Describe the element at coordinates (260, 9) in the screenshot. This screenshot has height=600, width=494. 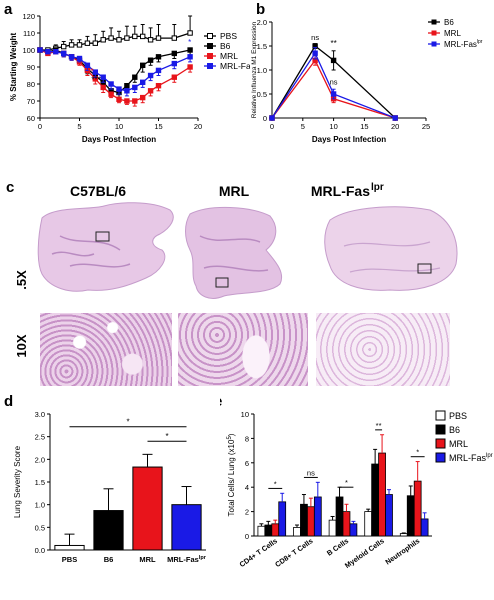
I see `panel-letter-b: b` at that location.